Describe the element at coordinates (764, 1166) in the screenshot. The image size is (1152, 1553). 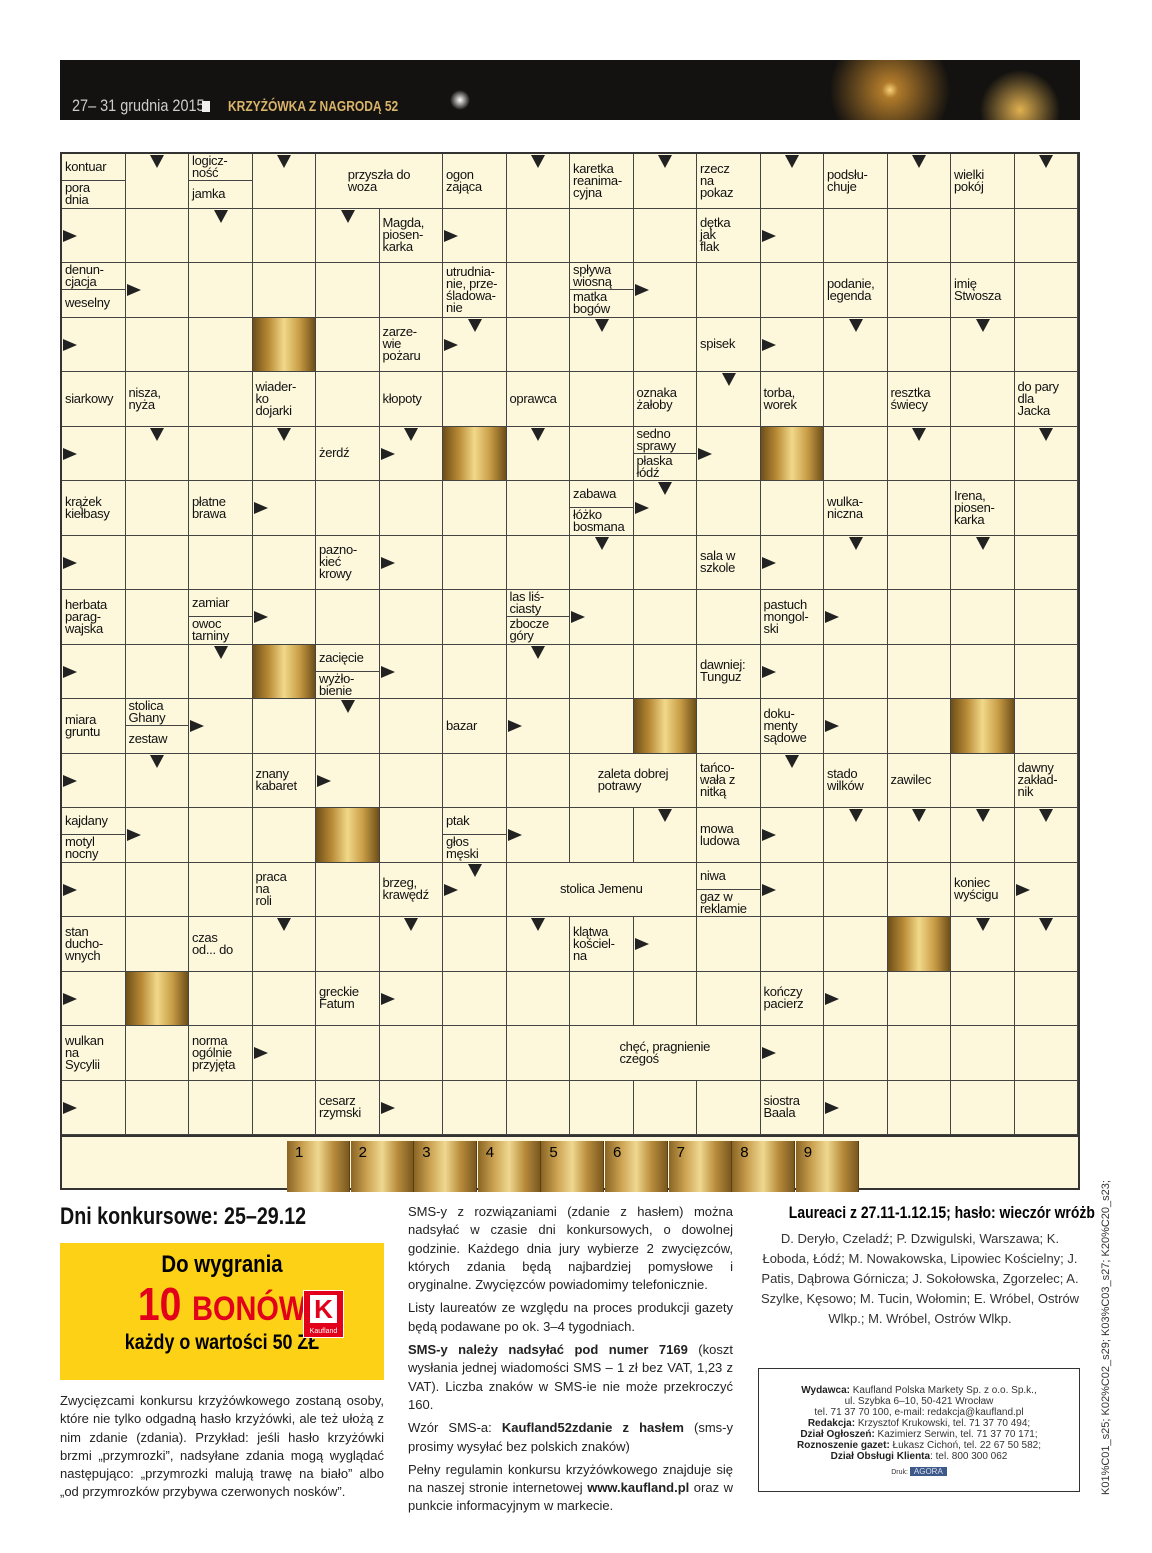
I see `solution-cell: 8` at that location.